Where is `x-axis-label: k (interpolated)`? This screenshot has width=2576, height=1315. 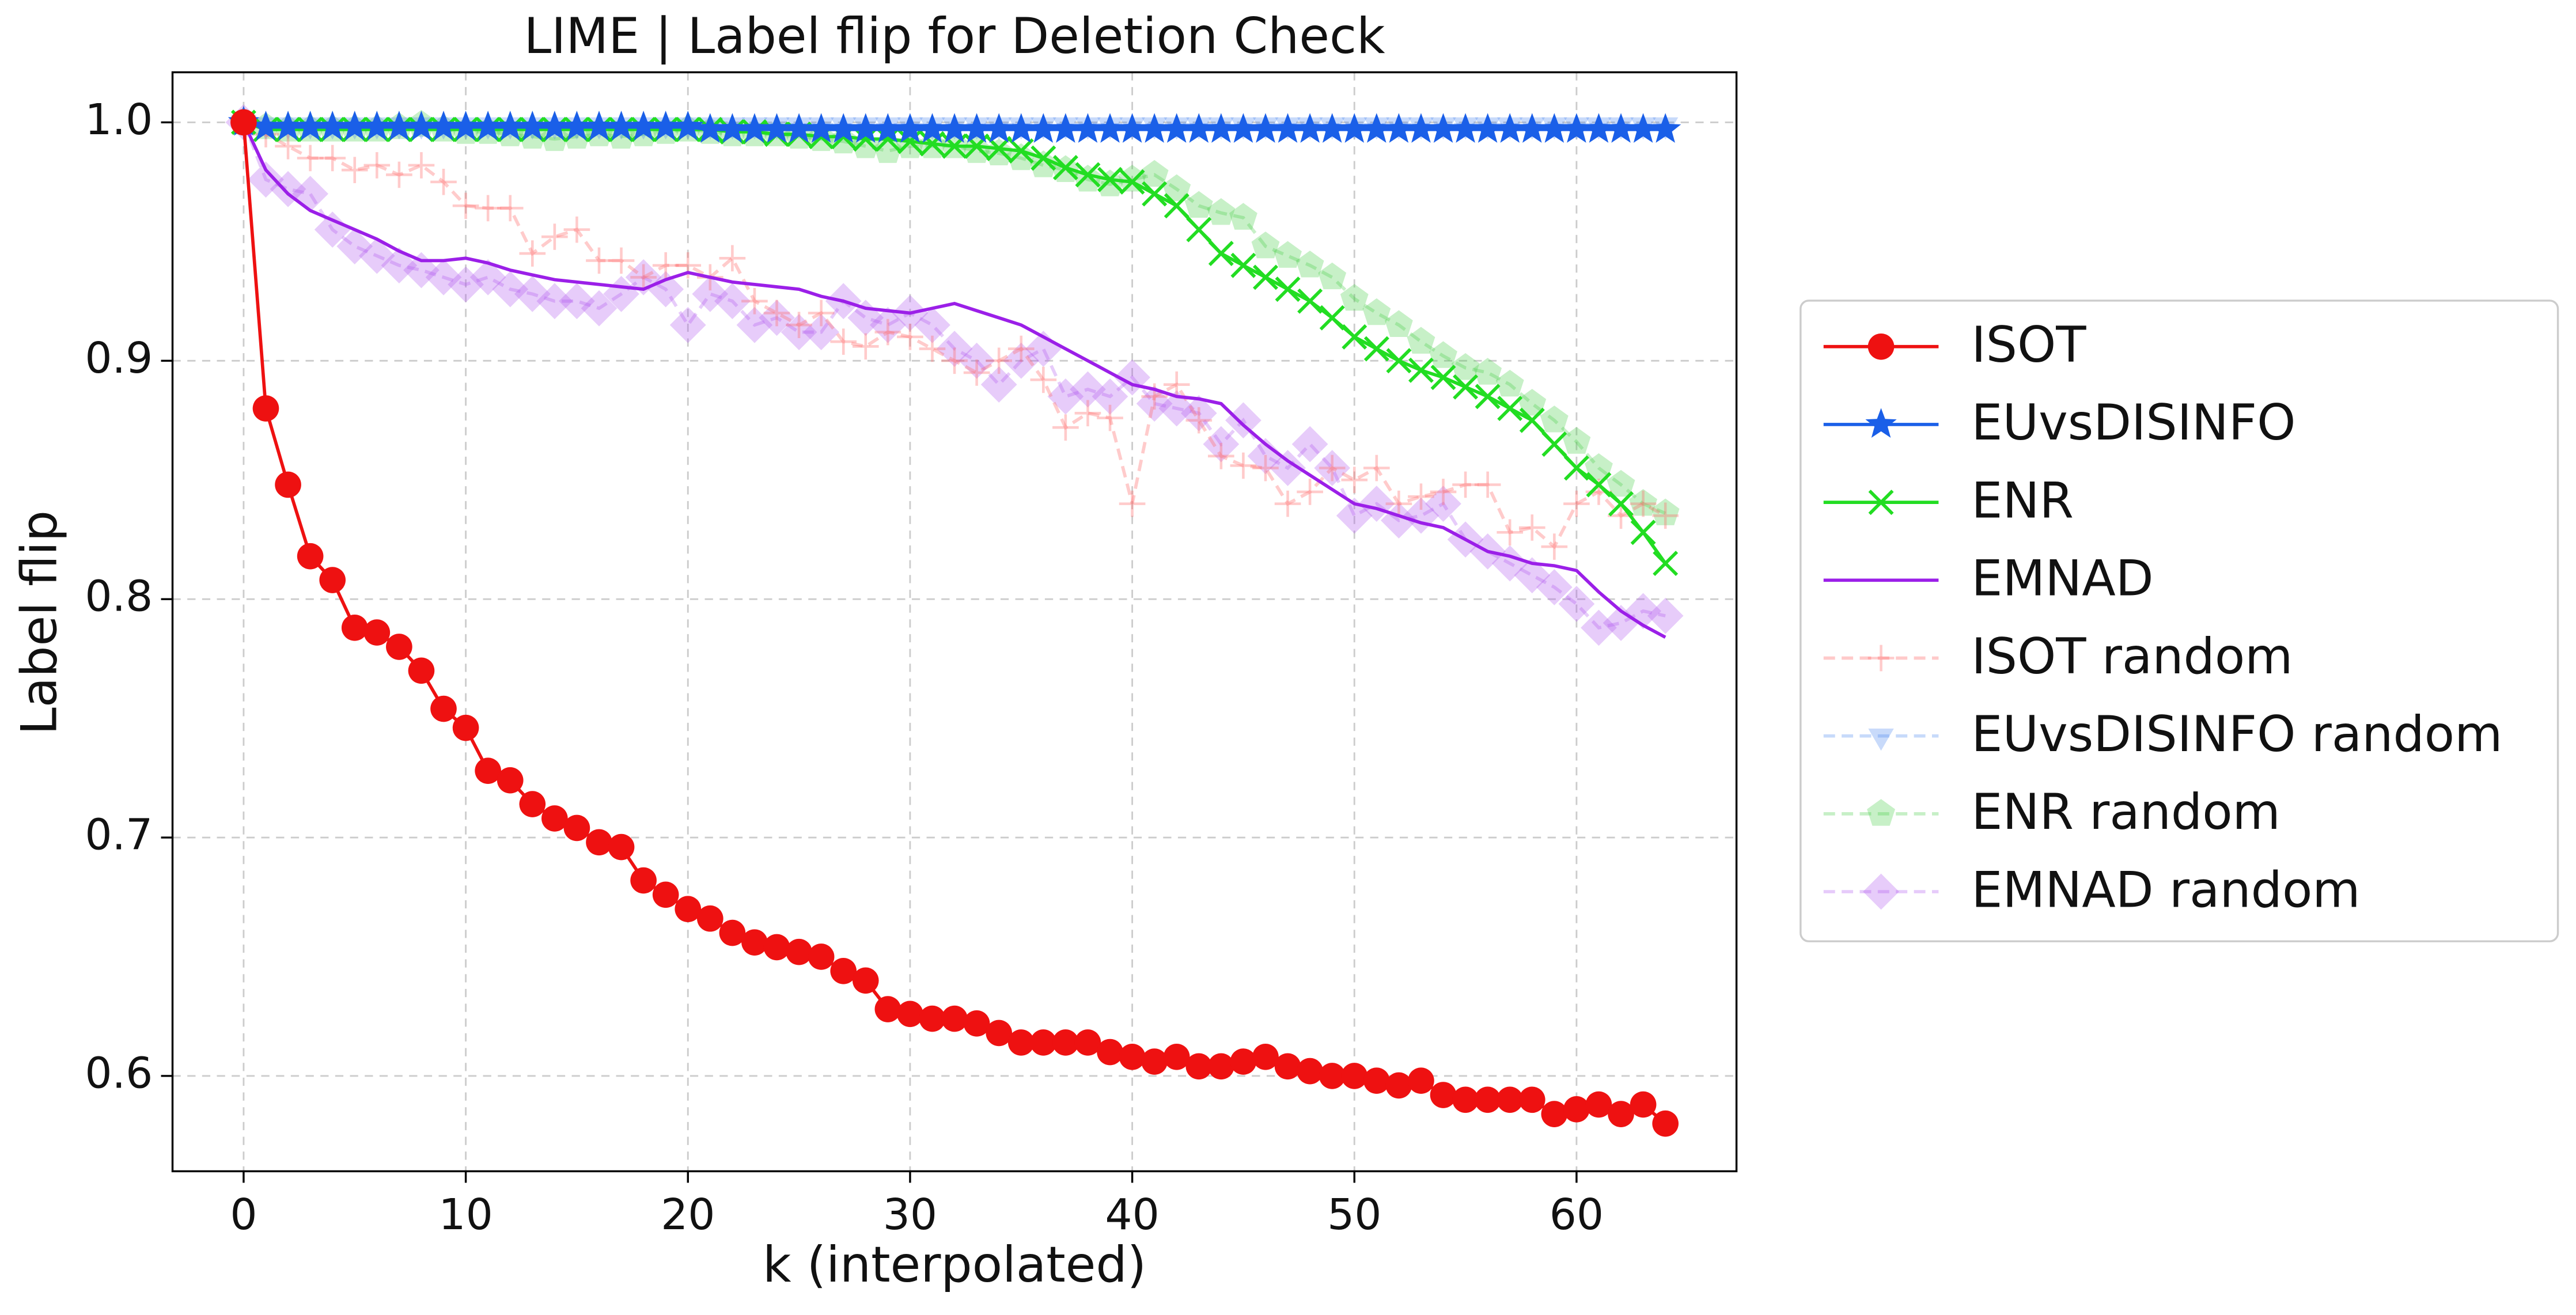 x-axis-label: k (interpolated) is located at coordinates (954, 1265).